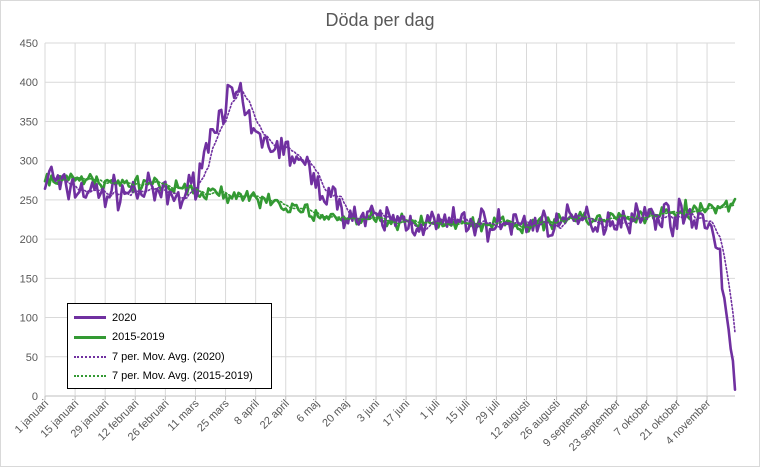 This screenshot has height=467, width=760. Describe the element at coordinates (29, 162) in the screenshot. I see `y-tick-label: 300` at that location.